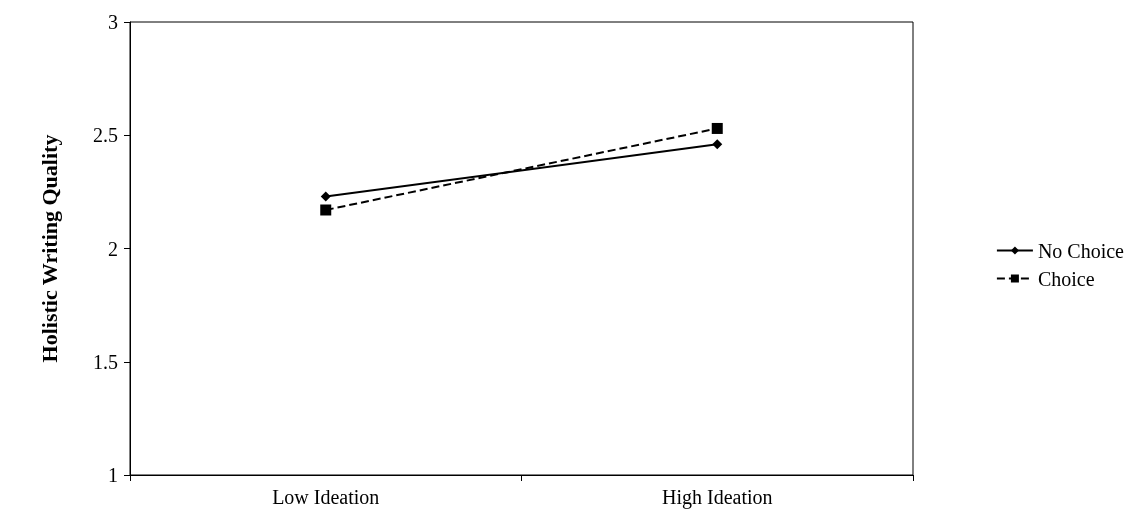  Describe the element at coordinates (1081, 250) in the screenshot. I see `legend-label: No Choice` at that location.